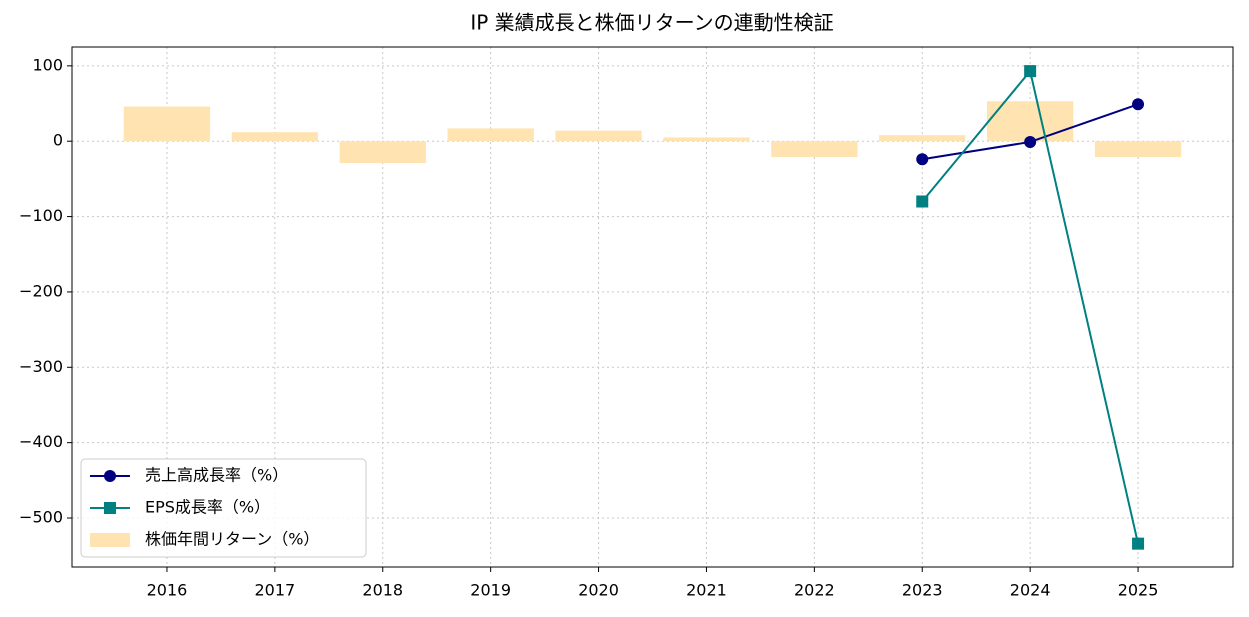  What do you see at coordinates (41, 441) in the screenshot?
I see `y-tick-label: −400` at bounding box center [41, 441].